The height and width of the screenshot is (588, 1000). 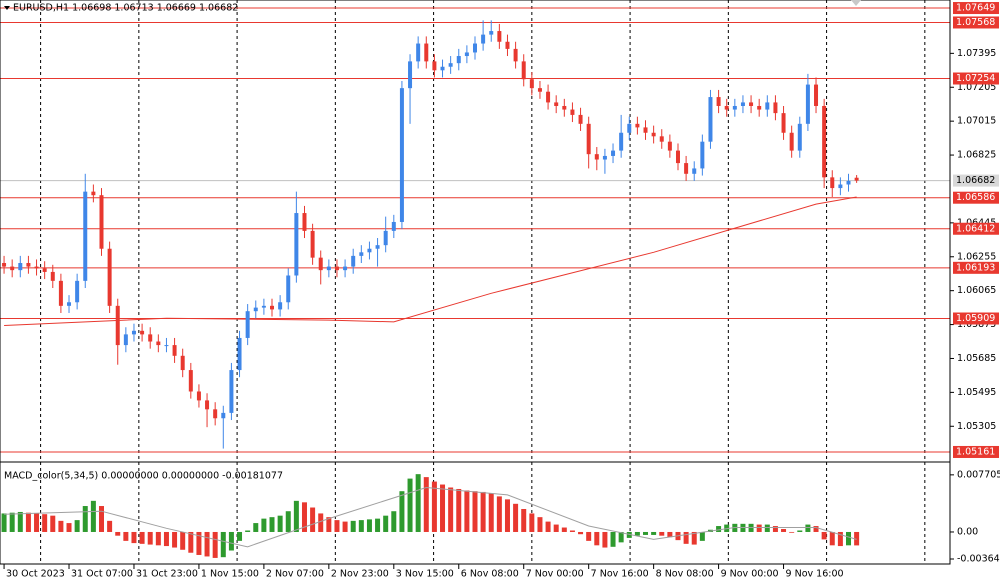 What do you see at coordinates (976, 392) in the screenshot?
I see `y-tick-label: 1.05495` at bounding box center [976, 392].